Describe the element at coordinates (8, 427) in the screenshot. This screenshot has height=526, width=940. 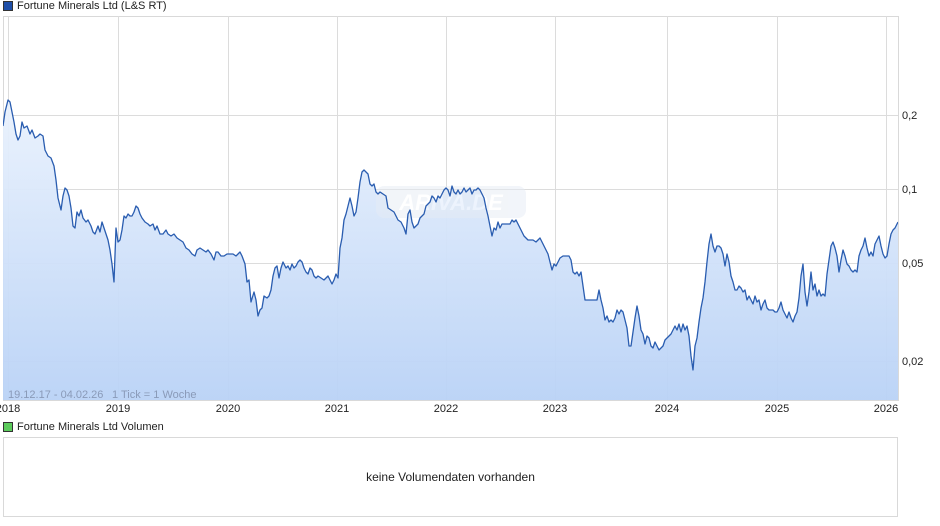
I see `volume-legend-swatch` at that location.